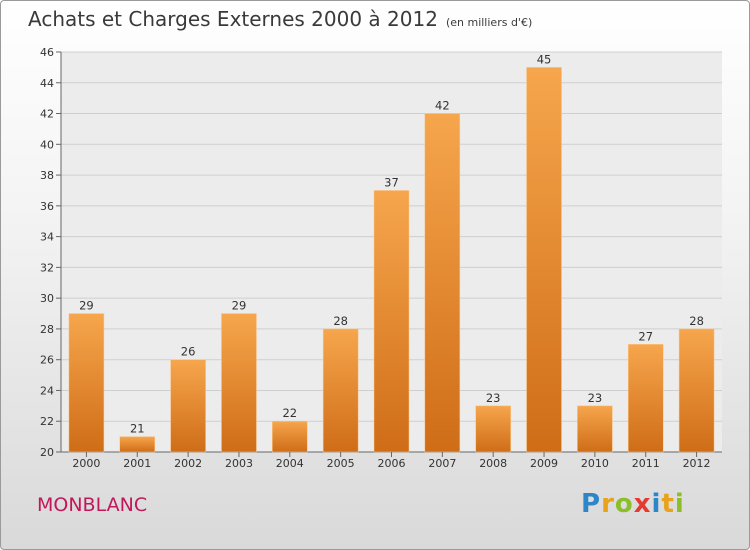  What do you see at coordinates (47, 175) in the screenshot?
I see `y-tick-label: 38` at bounding box center [47, 175].